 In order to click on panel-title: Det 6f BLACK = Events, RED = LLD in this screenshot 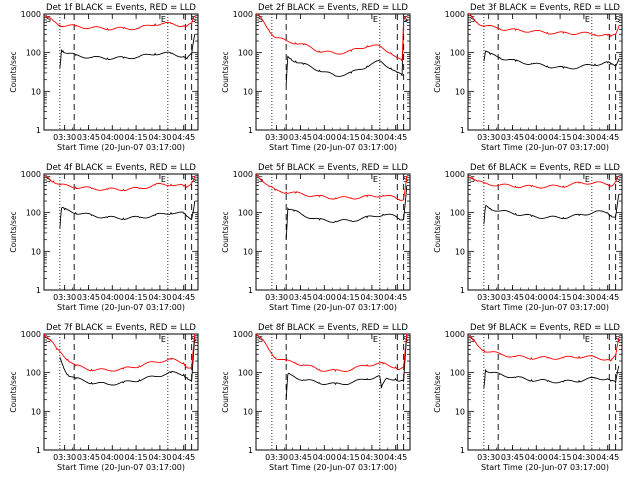, I will do `click(545, 168)`.